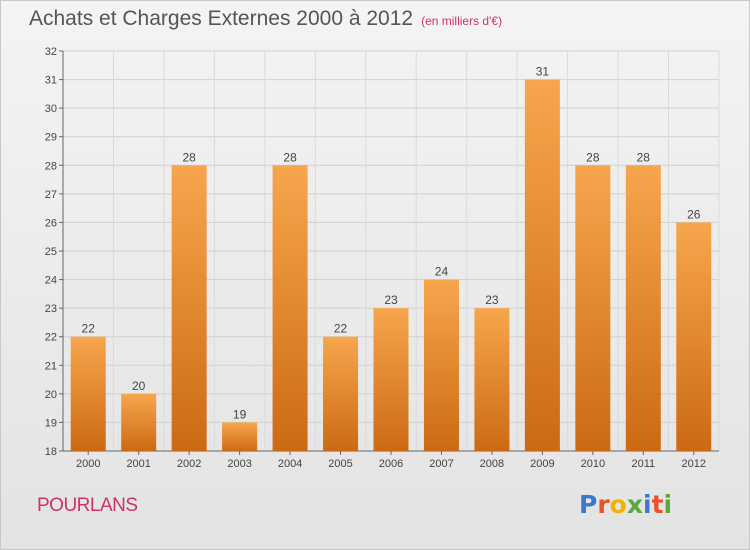 This screenshot has width=750, height=550. Describe the element at coordinates (290, 464) in the screenshot. I see `x-tick-label: 2004` at that location.